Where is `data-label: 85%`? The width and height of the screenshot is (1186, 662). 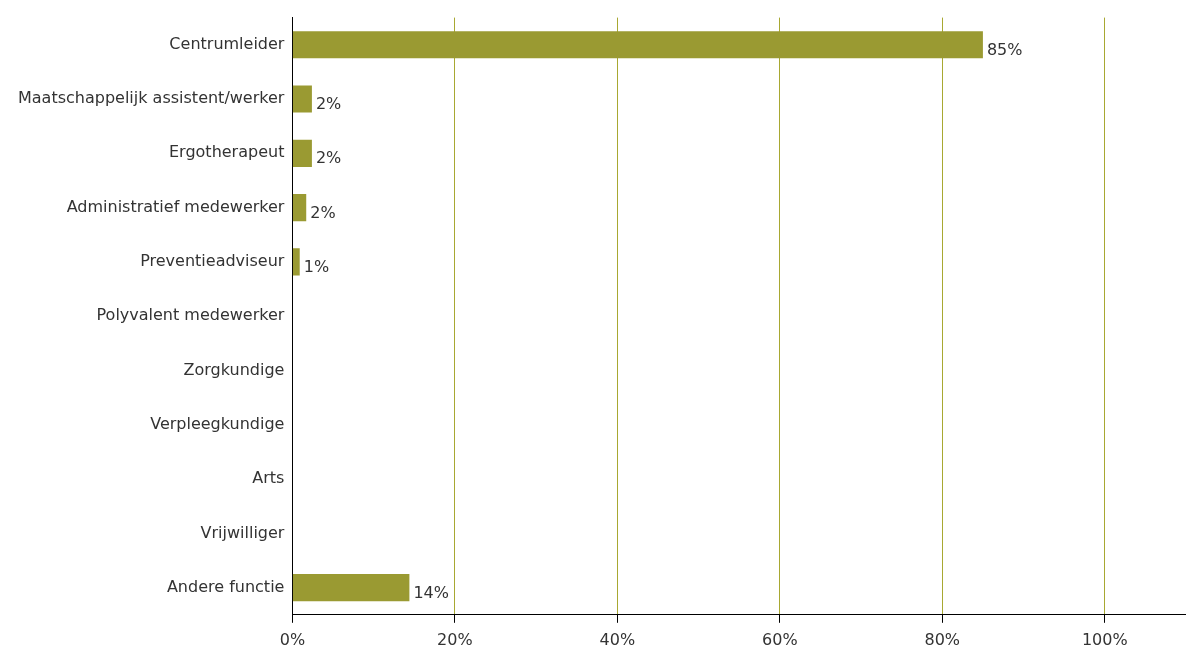 data-label: 85% is located at coordinates (1004, 49).